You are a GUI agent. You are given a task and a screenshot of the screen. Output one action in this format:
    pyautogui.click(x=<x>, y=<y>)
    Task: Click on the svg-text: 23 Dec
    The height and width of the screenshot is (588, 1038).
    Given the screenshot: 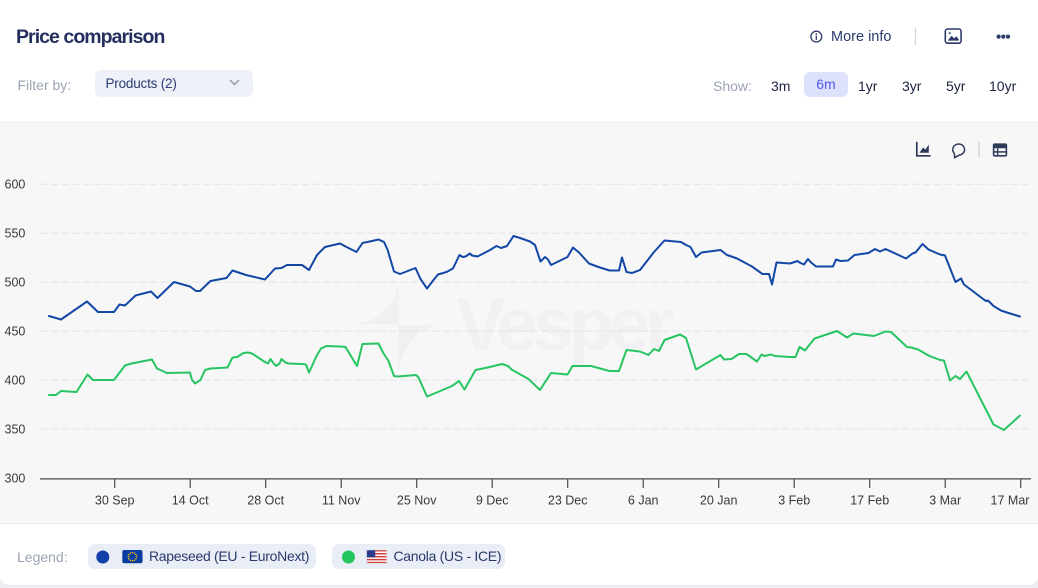 What is the action you would take?
    pyautogui.click(x=568, y=501)
    